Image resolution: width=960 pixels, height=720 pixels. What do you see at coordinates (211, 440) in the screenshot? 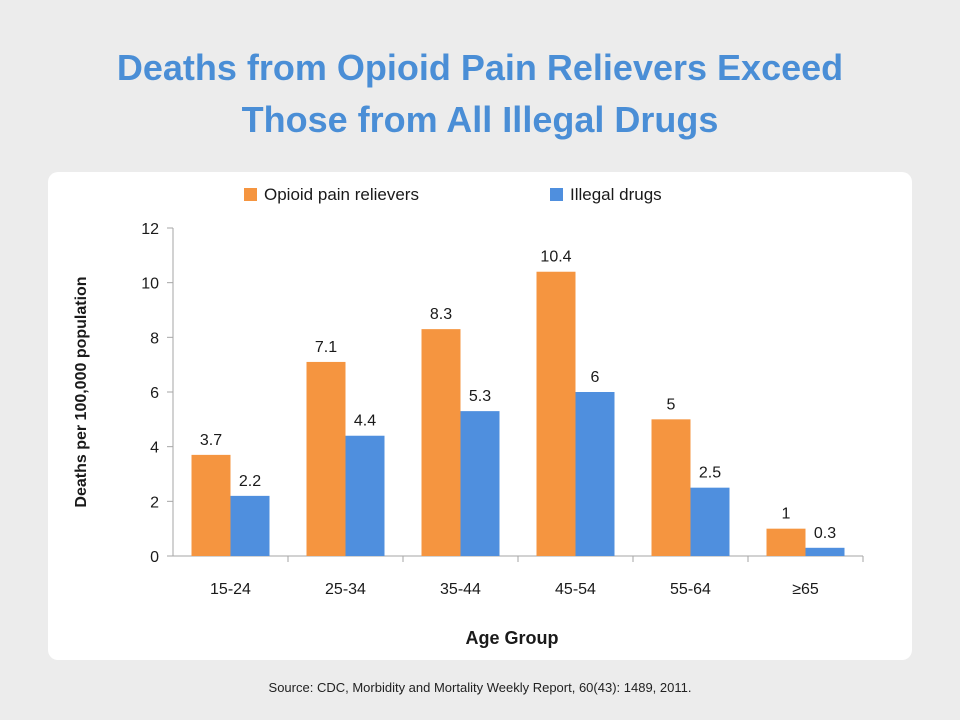
I see `data-label: 3.7` at bounding box center [211, 440].